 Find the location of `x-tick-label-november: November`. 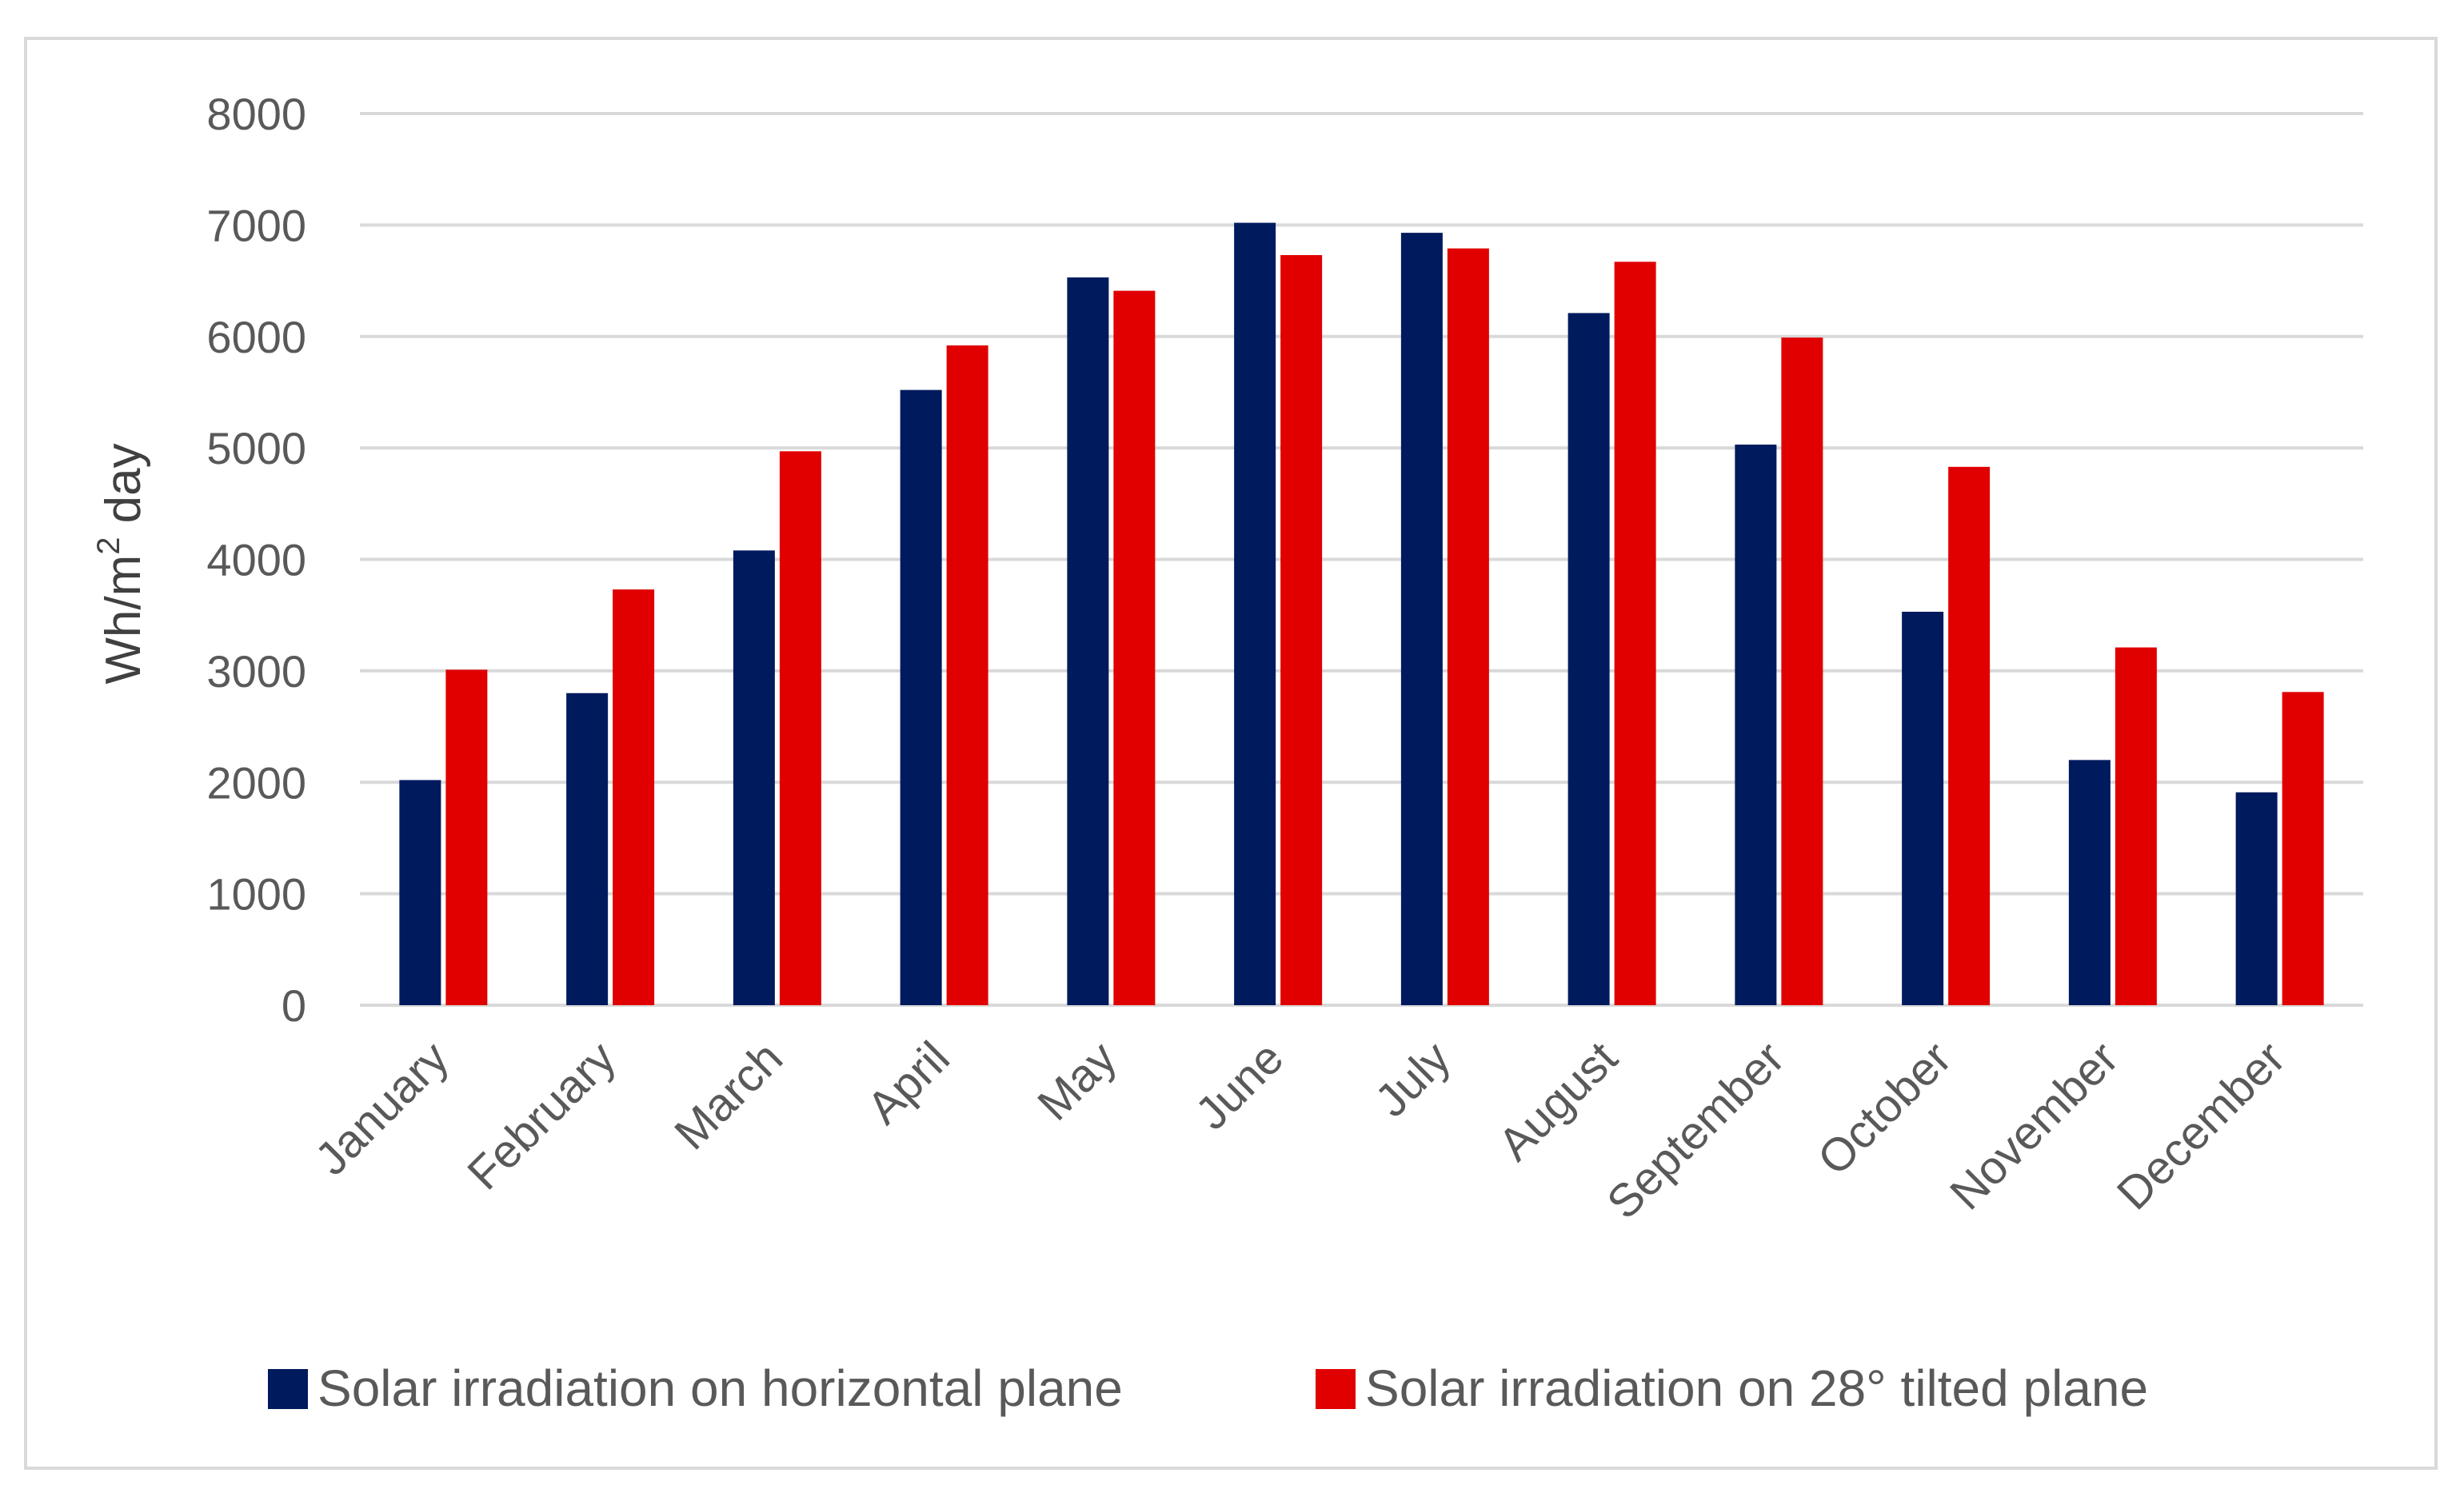

x-tick-label-november: November is located at coordinates (2034, 1126).